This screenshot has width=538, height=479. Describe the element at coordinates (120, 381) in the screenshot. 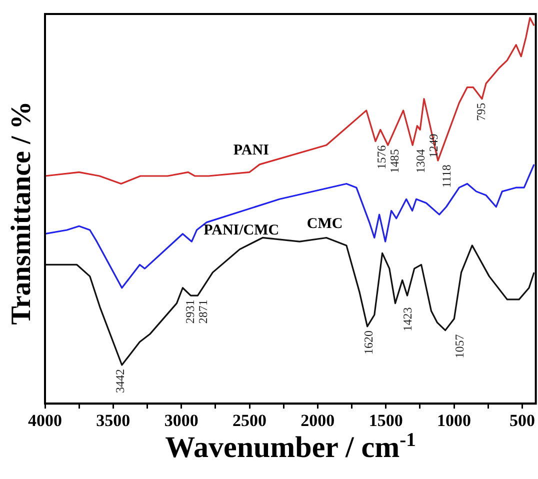

I see `annotation: 3442` at that location.